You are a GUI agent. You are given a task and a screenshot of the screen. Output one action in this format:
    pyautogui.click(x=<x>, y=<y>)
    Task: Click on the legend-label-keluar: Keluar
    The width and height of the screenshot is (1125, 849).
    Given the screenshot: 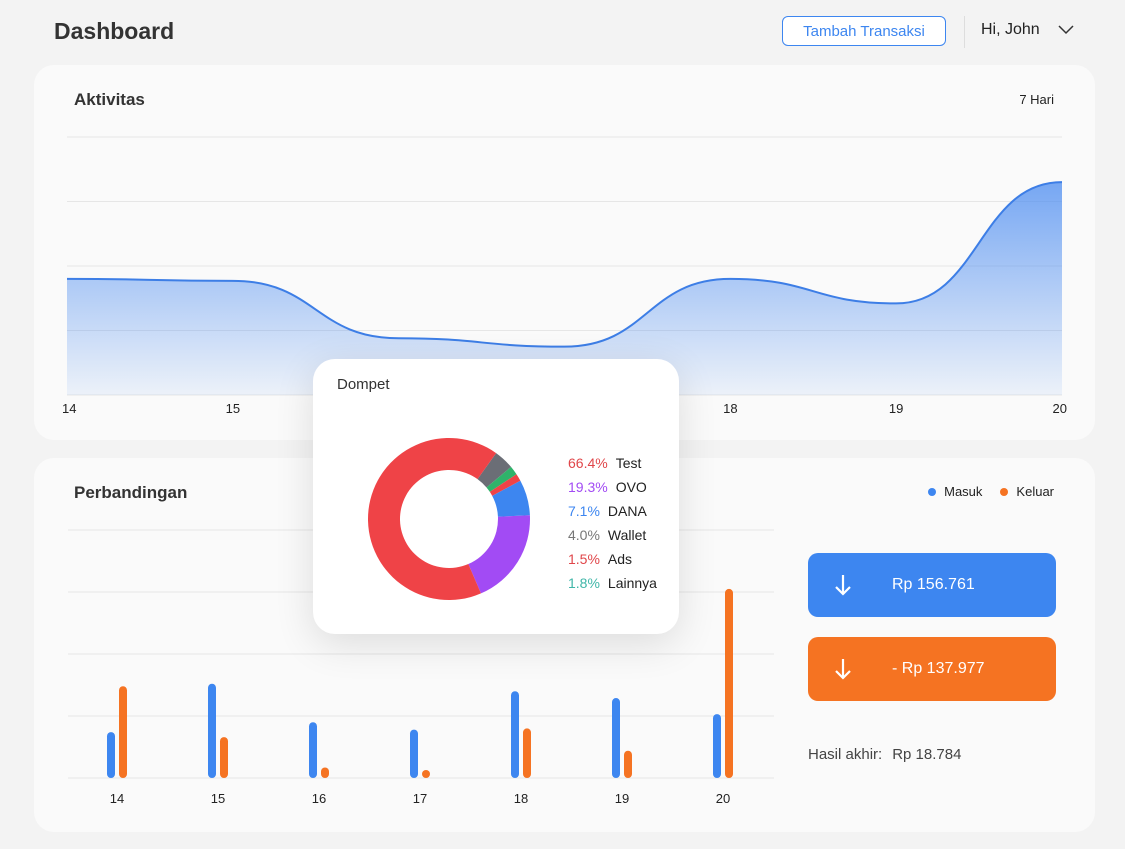 What is the action you would take?
    pyautogui.click(x=1035, y=491)
    